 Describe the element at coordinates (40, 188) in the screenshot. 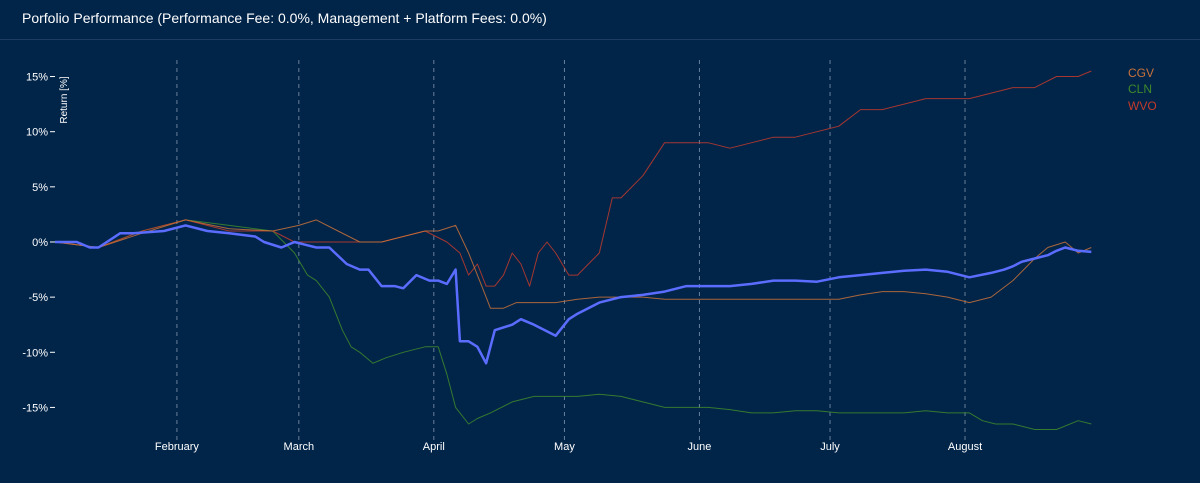

I see `y-tick-label: 5%` at that location.